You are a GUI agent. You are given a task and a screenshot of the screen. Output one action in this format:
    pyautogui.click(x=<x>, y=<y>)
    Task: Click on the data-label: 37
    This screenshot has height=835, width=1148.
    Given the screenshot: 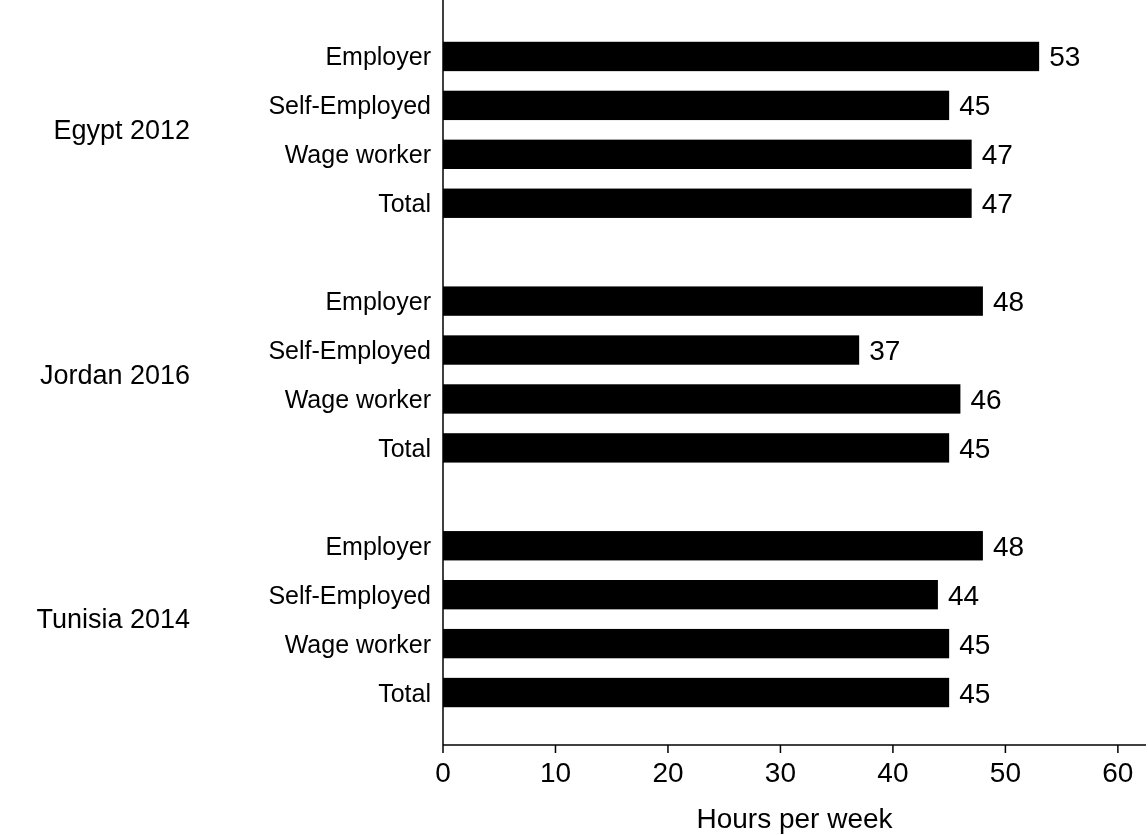 What is the action you would take?
    pyautogui.click(x=885, y=351)
    